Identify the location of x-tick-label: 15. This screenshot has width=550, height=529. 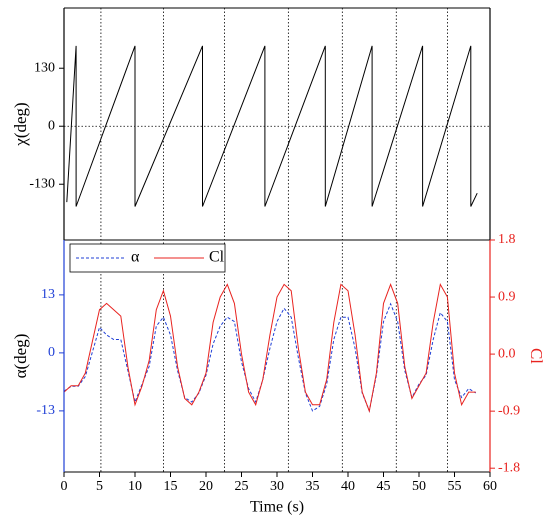
(171, 486).